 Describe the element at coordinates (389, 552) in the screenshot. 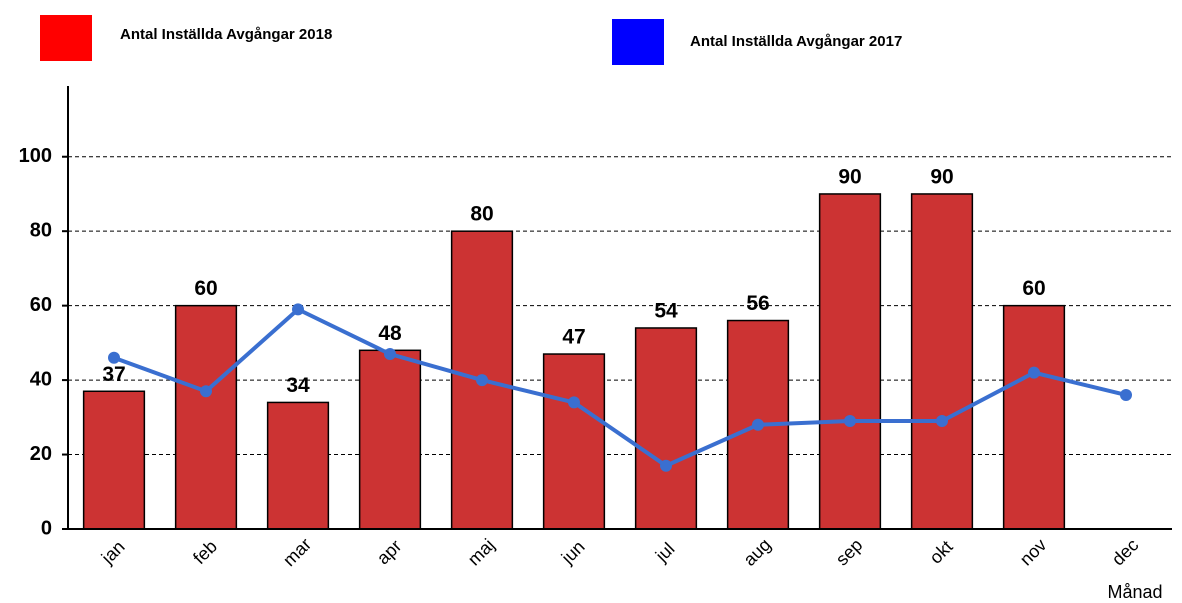

I see `x-tick-label: apr` at that location.